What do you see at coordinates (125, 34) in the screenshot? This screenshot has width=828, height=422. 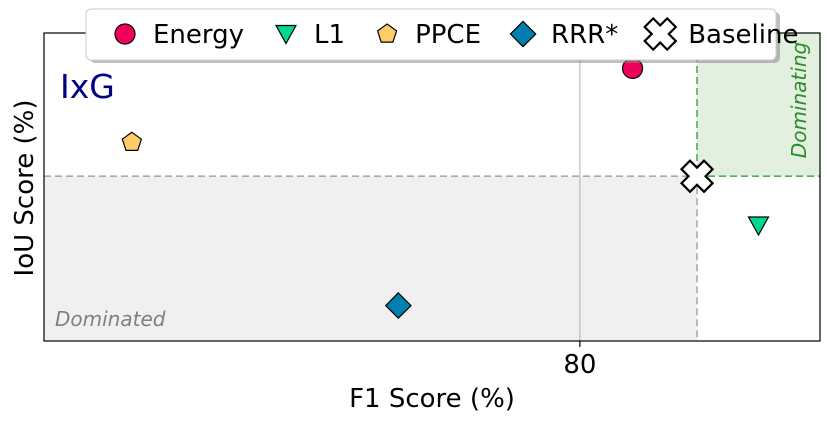 I see `legend-marker-energy` at bounding box center [125, 34].